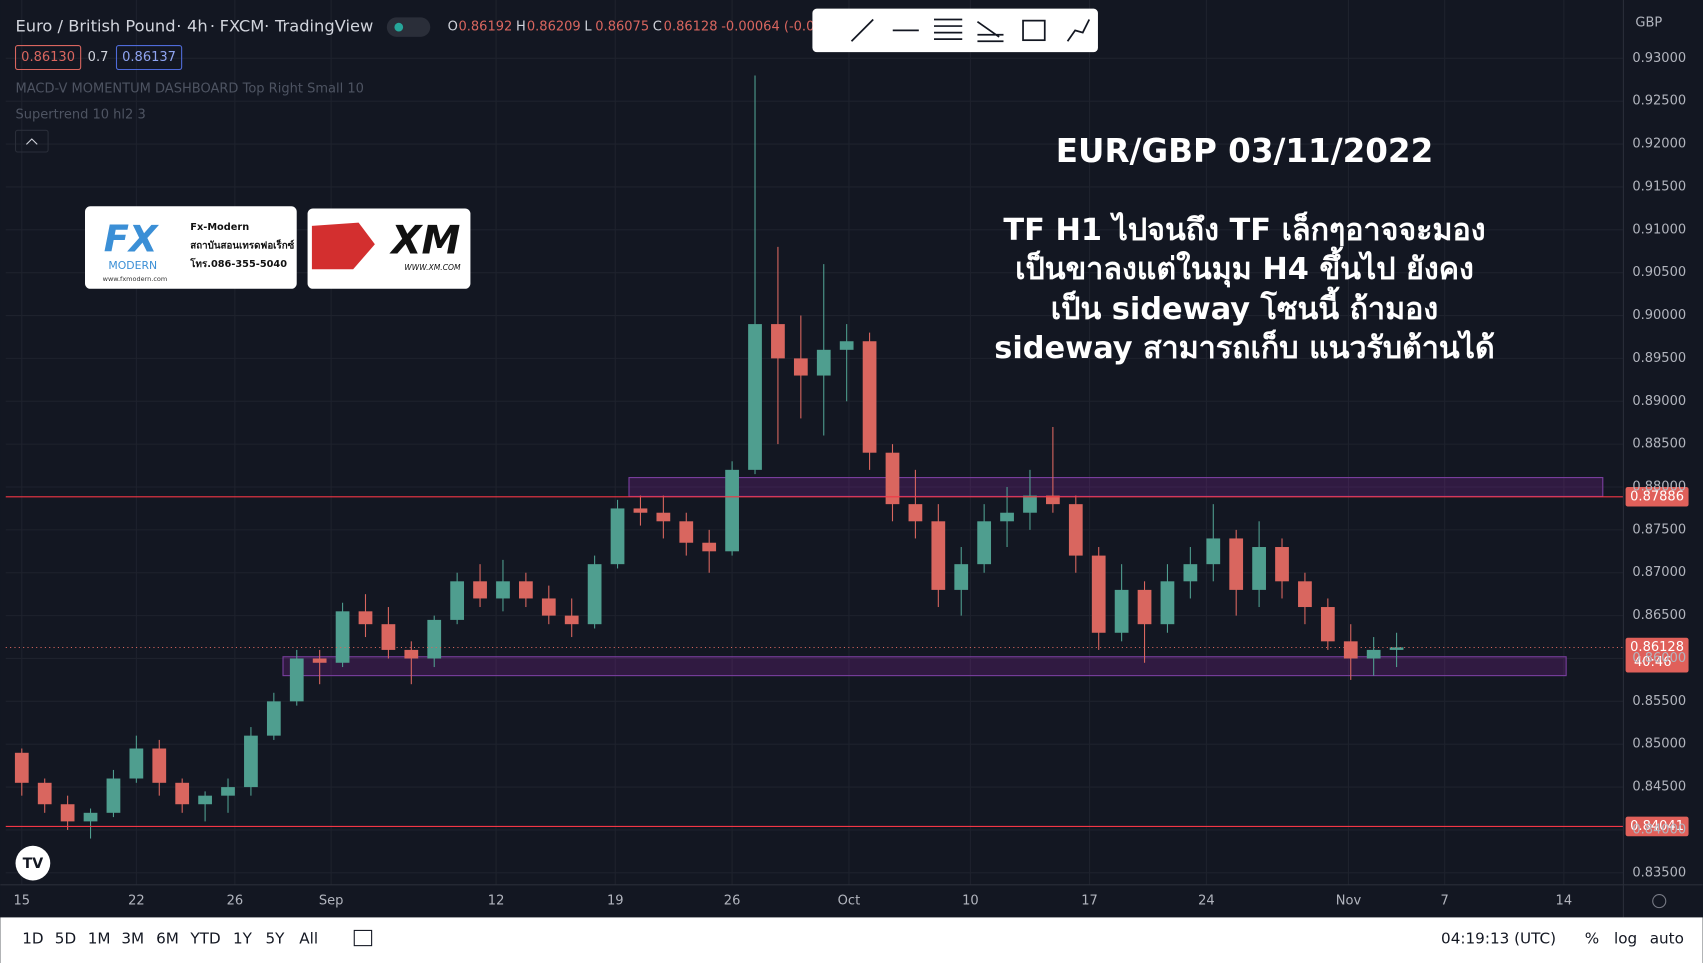 The image size is (1703, 963). What do you see at coordinates (1659, 701) in the screenshot?
I see `y-tick-label: 0.85500` at bounding box center [1659, 701].